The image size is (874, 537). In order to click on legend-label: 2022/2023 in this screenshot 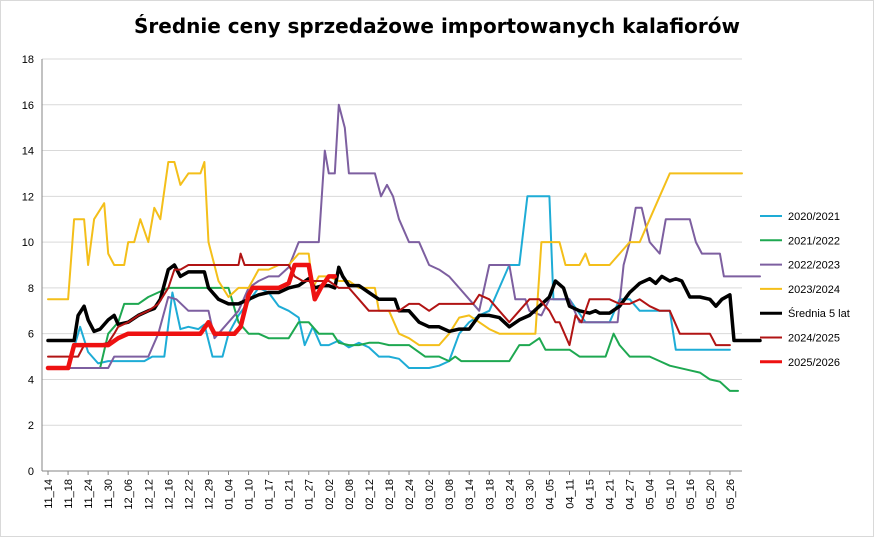, I will do `click(814, 266)`.